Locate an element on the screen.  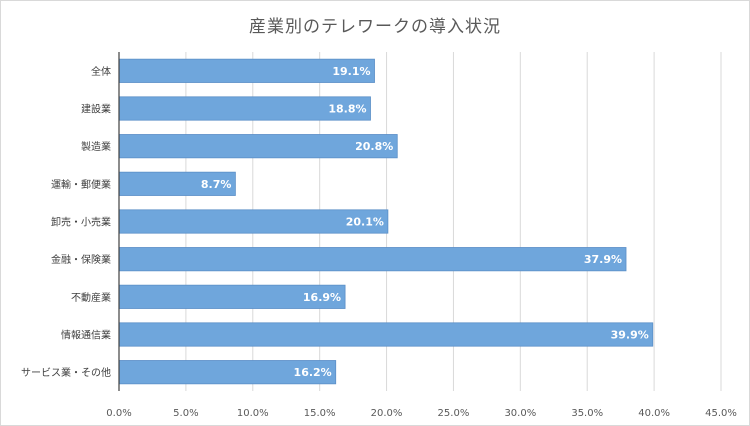
data-label: 8.7% is located at coordinates (216, 184).